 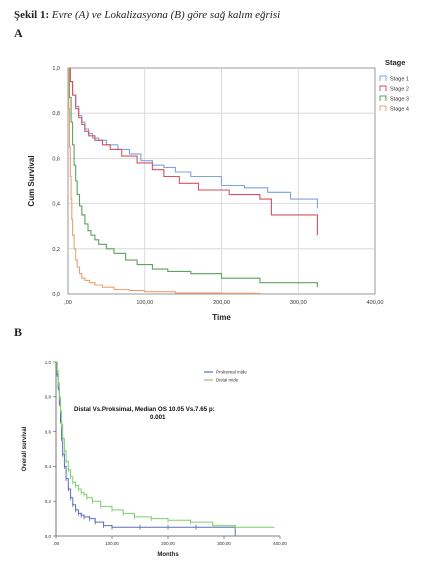 What do you see at coordinates (399, 80) in the screenshot?
I see `legend-label: Stage 1` at bounding box center [399, 80].